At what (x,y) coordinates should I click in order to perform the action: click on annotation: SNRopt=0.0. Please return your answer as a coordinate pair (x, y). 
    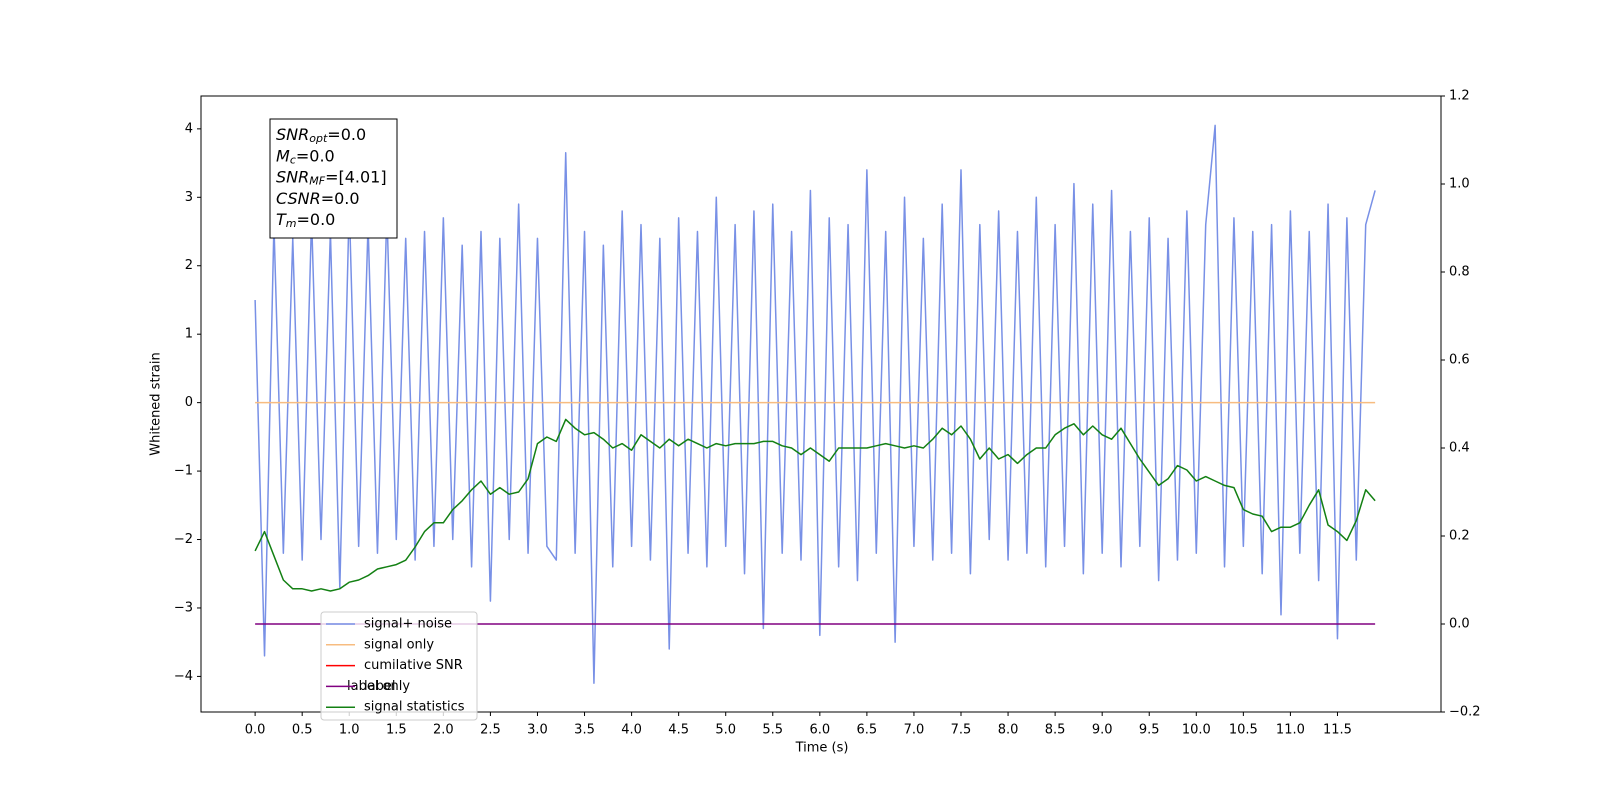
    Looking at the image, I should click on (321, 135).